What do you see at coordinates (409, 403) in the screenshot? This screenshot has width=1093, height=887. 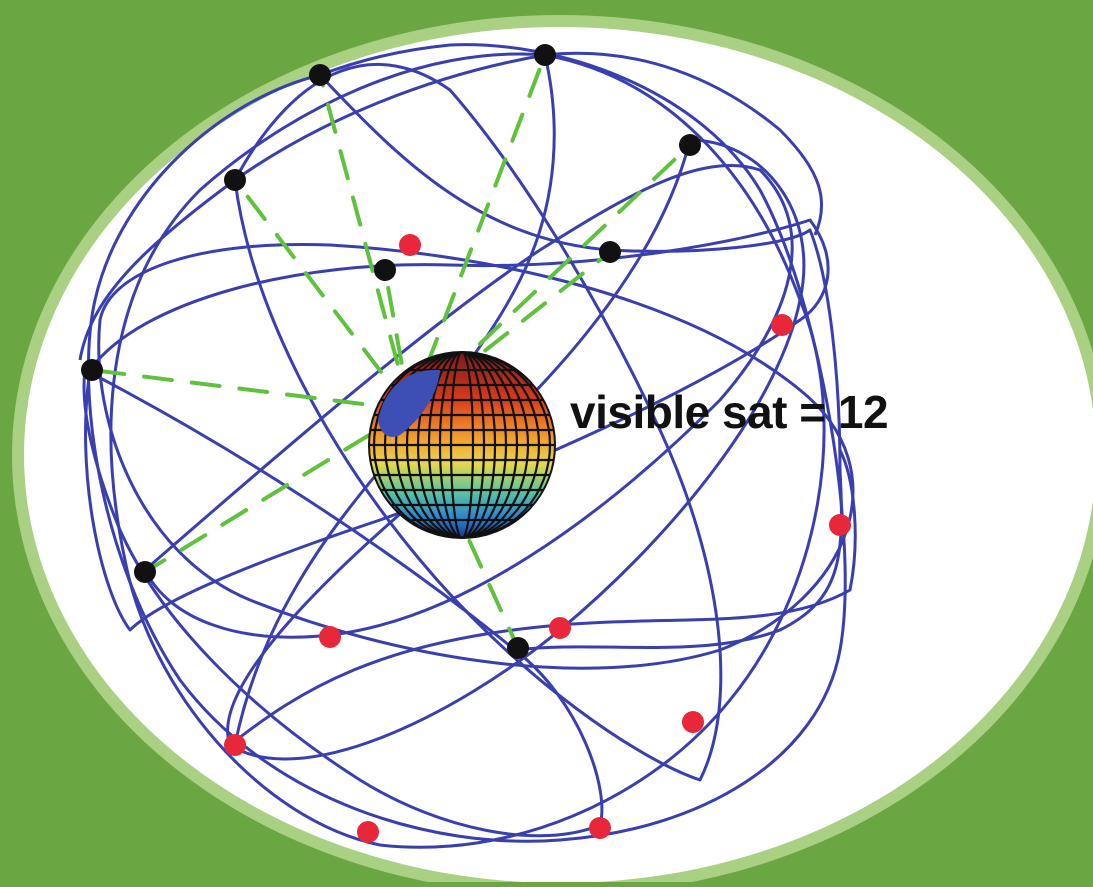 I see `observer-cap` at bounding box center [409, 403].